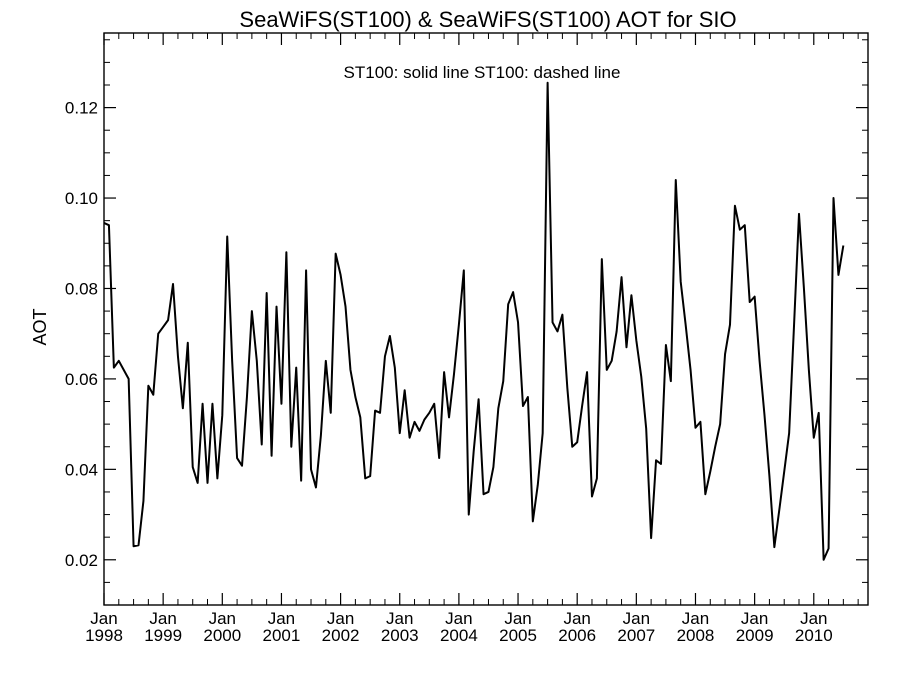 This screenshot has width=900, height=675. What do you see at coordinates (81, 108) in the screenshot?
I see `y-tick-label: 0.12` at bounding box center [81, 108].